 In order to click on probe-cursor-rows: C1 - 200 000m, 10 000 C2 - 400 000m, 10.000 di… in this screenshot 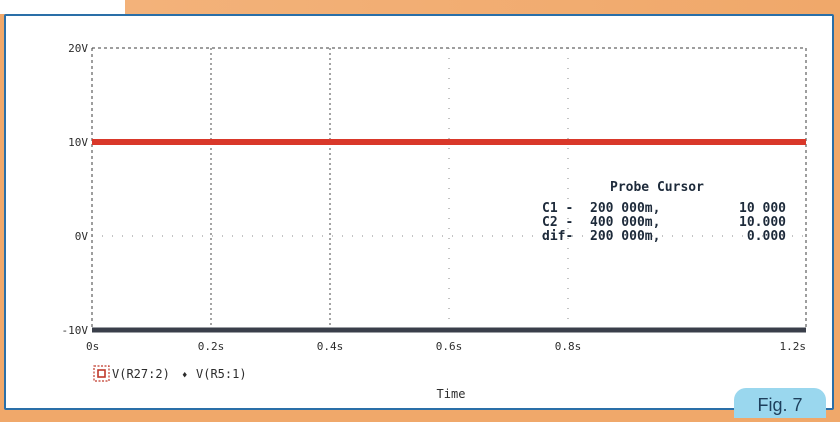, I will do `click(664, 222)`.